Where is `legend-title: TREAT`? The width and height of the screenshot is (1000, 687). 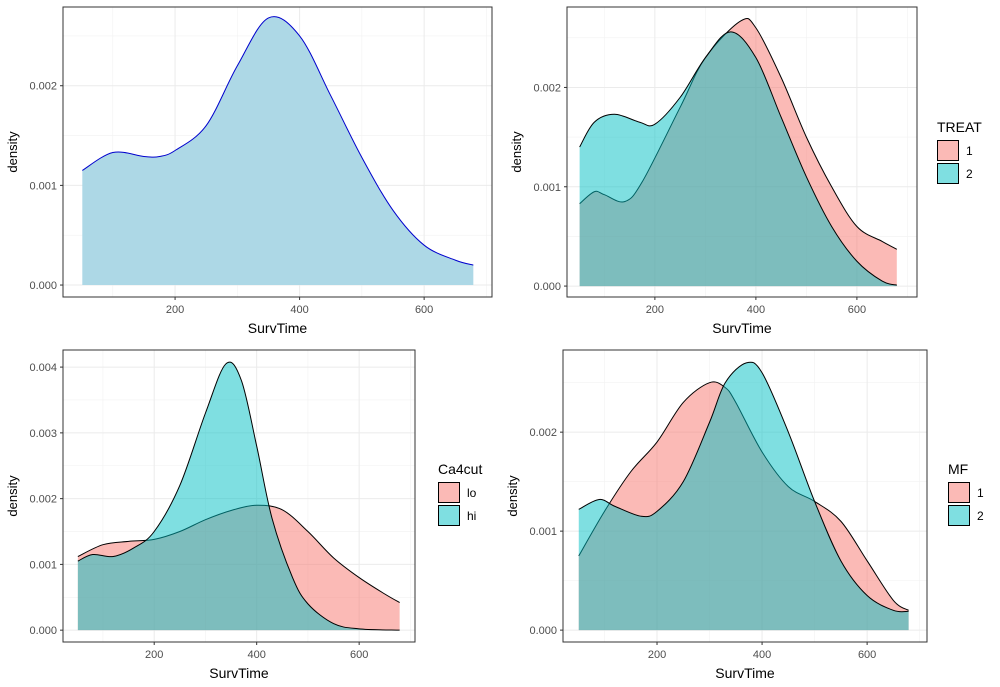
legend-title: TREAT is located at coordinates (959, 127).